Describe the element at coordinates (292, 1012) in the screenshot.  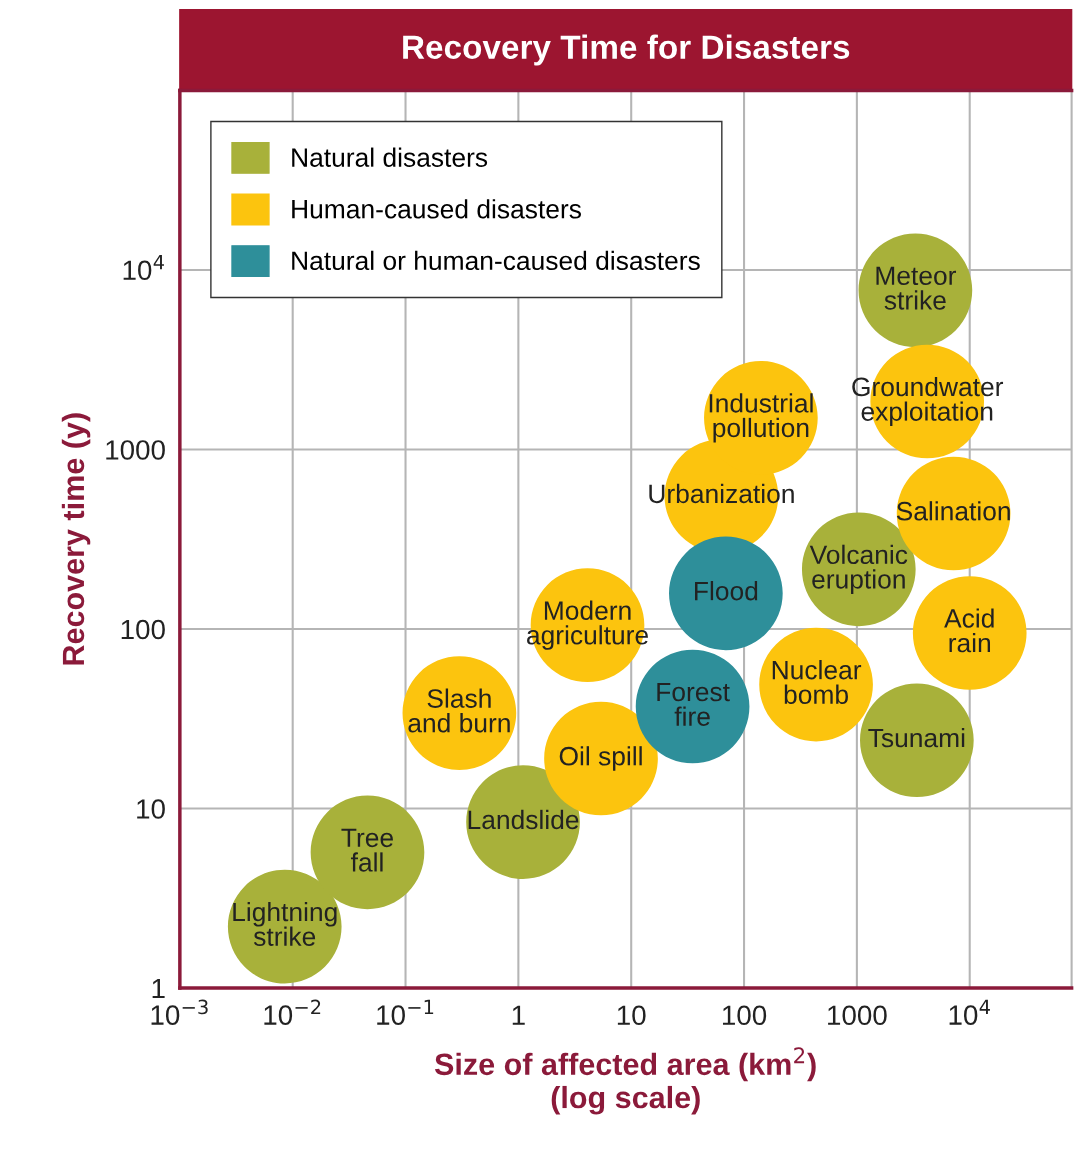
I see `x-tick-label: 10$^{−2}$` at that location.